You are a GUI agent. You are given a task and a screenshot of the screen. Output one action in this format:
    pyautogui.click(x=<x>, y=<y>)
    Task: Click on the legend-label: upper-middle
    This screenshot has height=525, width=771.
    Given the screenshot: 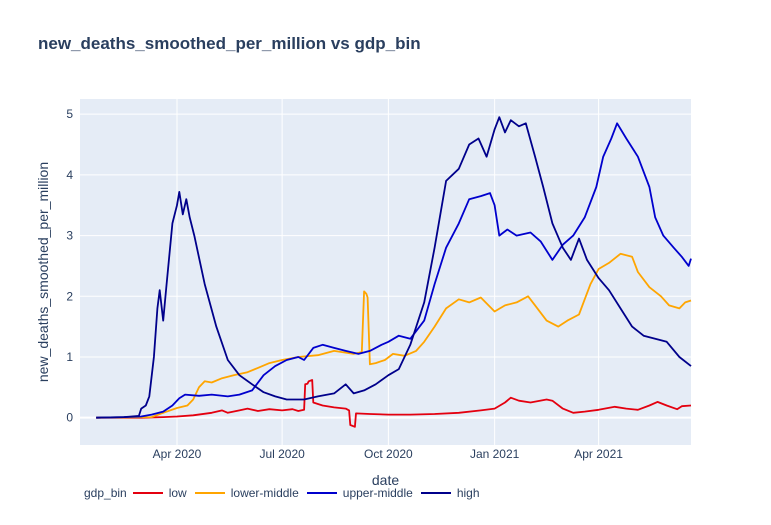 What is the action you would take?
    pyautogui.click(x=377, y=493)
    